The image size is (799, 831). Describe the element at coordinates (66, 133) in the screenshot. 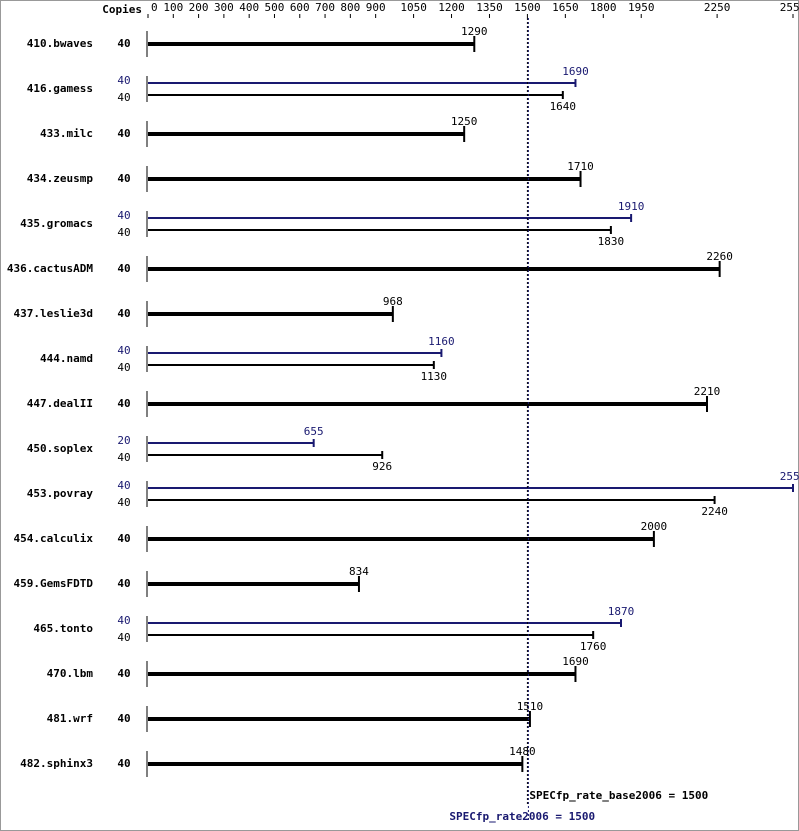

I see `benchmark-name: 433.milc` at that location.